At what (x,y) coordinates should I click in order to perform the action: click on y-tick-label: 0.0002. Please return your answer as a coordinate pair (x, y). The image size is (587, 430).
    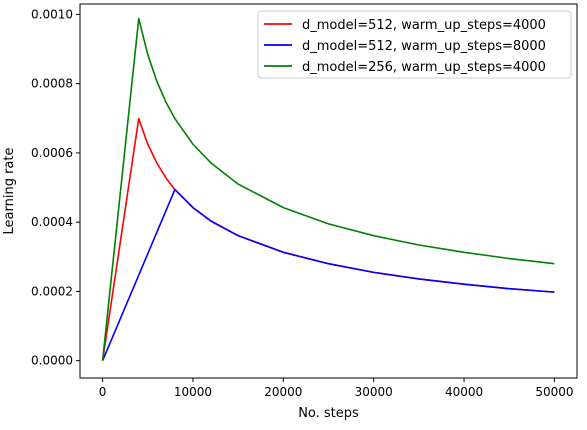
    Looking at the image, I should click on (52, 291).